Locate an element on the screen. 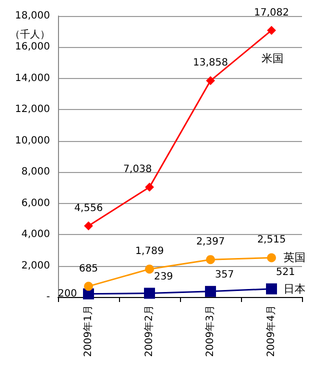 The height and width of the screenshot is (381, 326). x-tick-label: 2009年3月 is located at coordinates (210, 331).